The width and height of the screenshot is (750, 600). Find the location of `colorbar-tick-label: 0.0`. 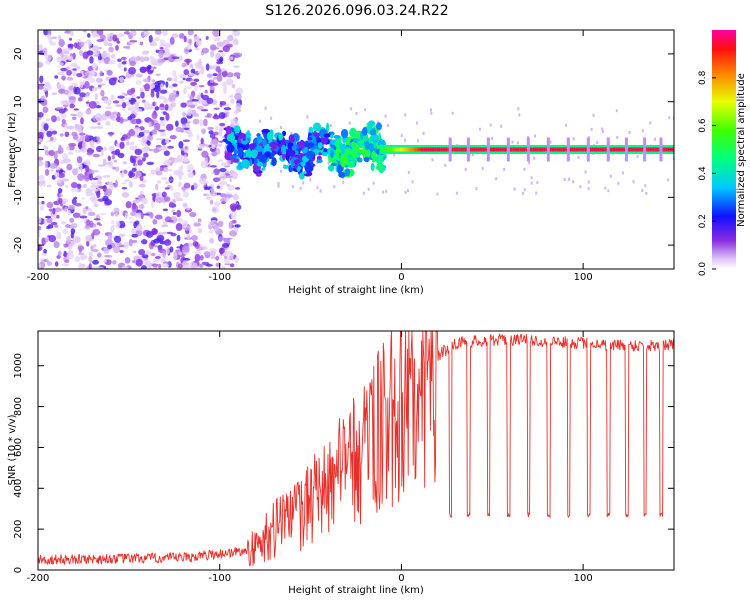

colorbar-tick-label: 0.0 is located at coordinates (703, 269).